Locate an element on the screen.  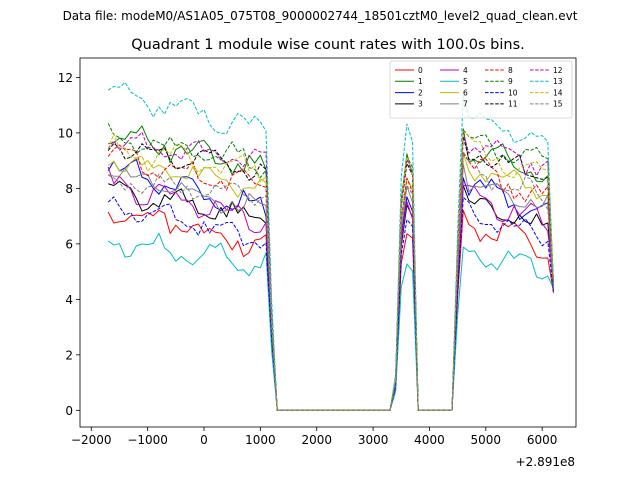
legend-label: 15 is located at coordinates (558, 104).